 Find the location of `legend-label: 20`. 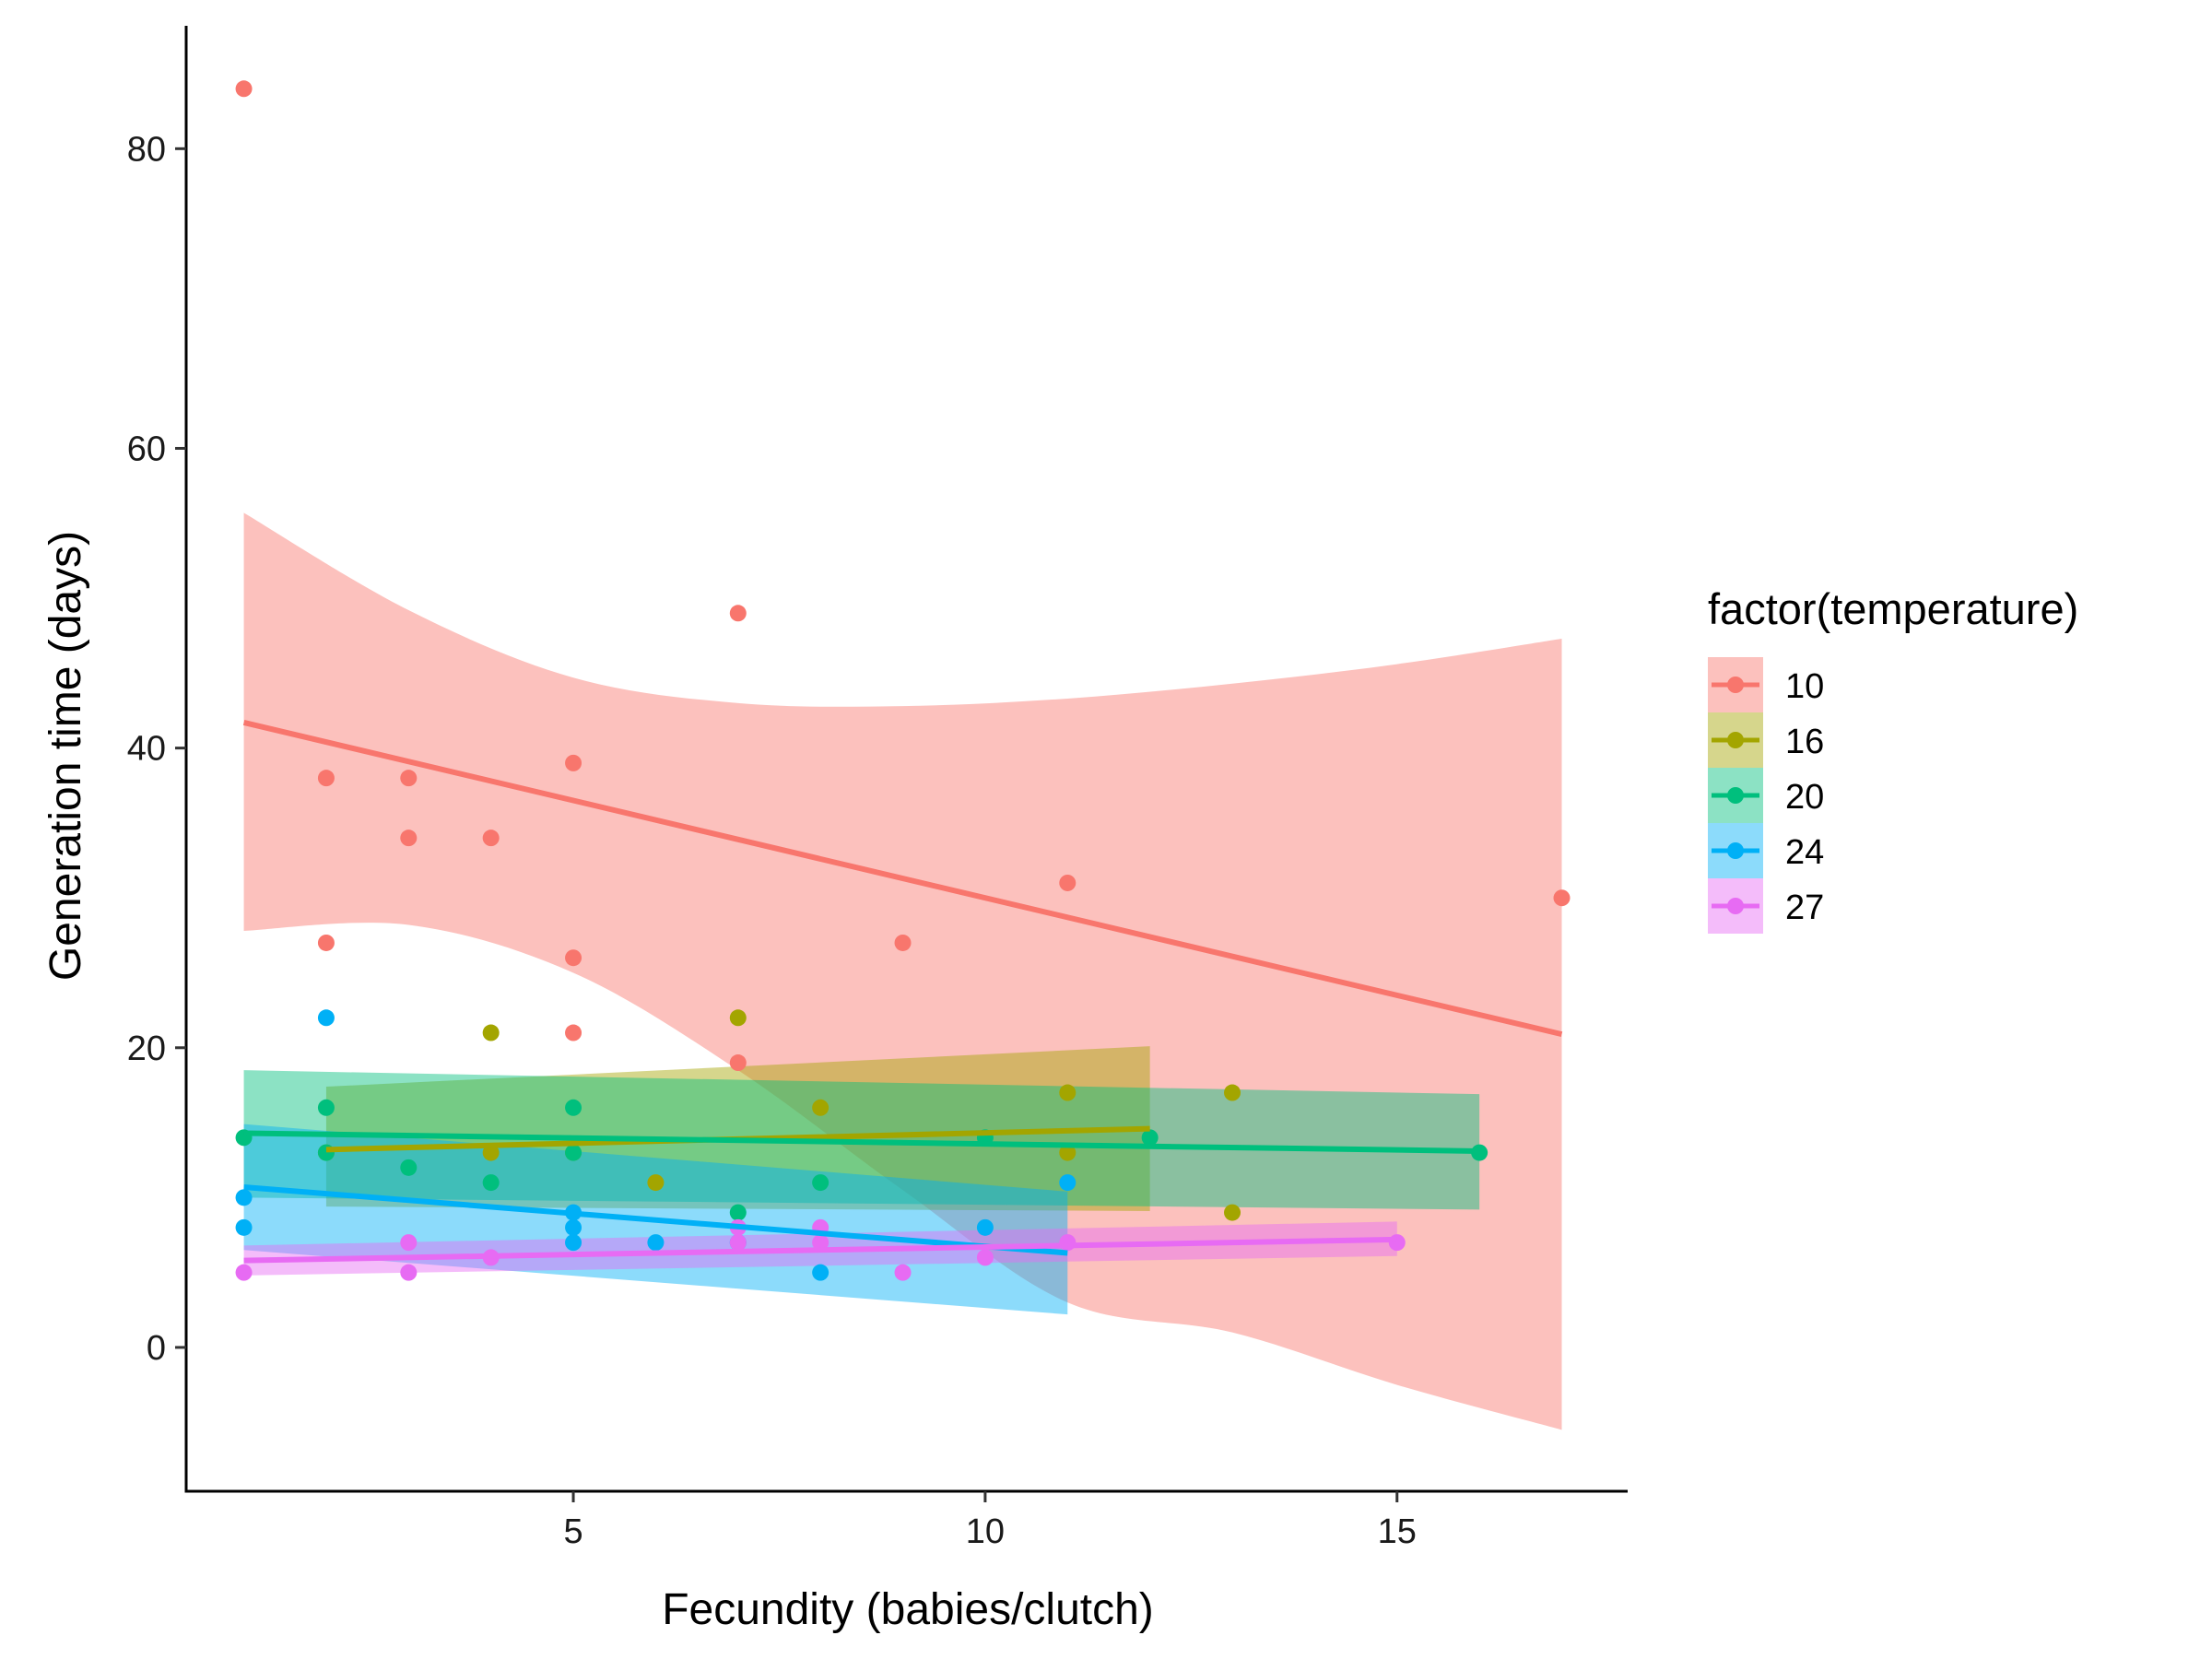

legend-label: 20 is located at coordinates (1804, 797).